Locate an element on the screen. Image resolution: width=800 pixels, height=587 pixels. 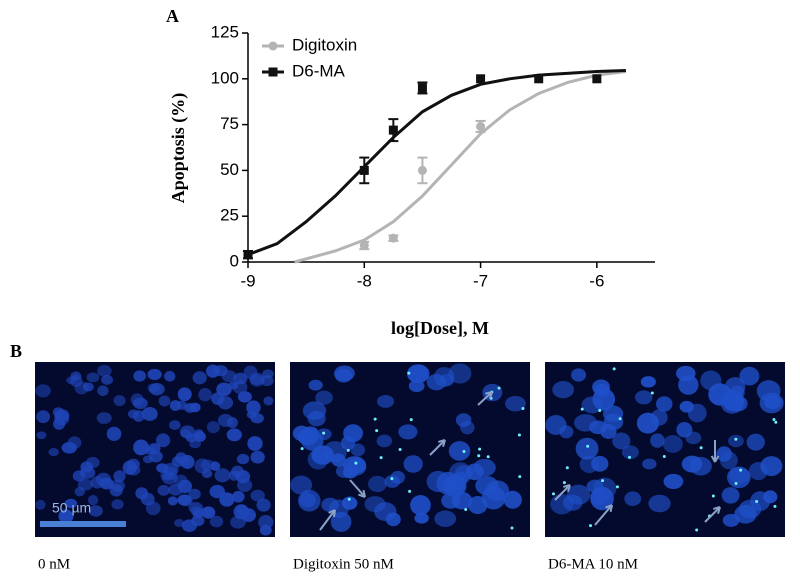
scale-bar is located at coordinates (83, 524).